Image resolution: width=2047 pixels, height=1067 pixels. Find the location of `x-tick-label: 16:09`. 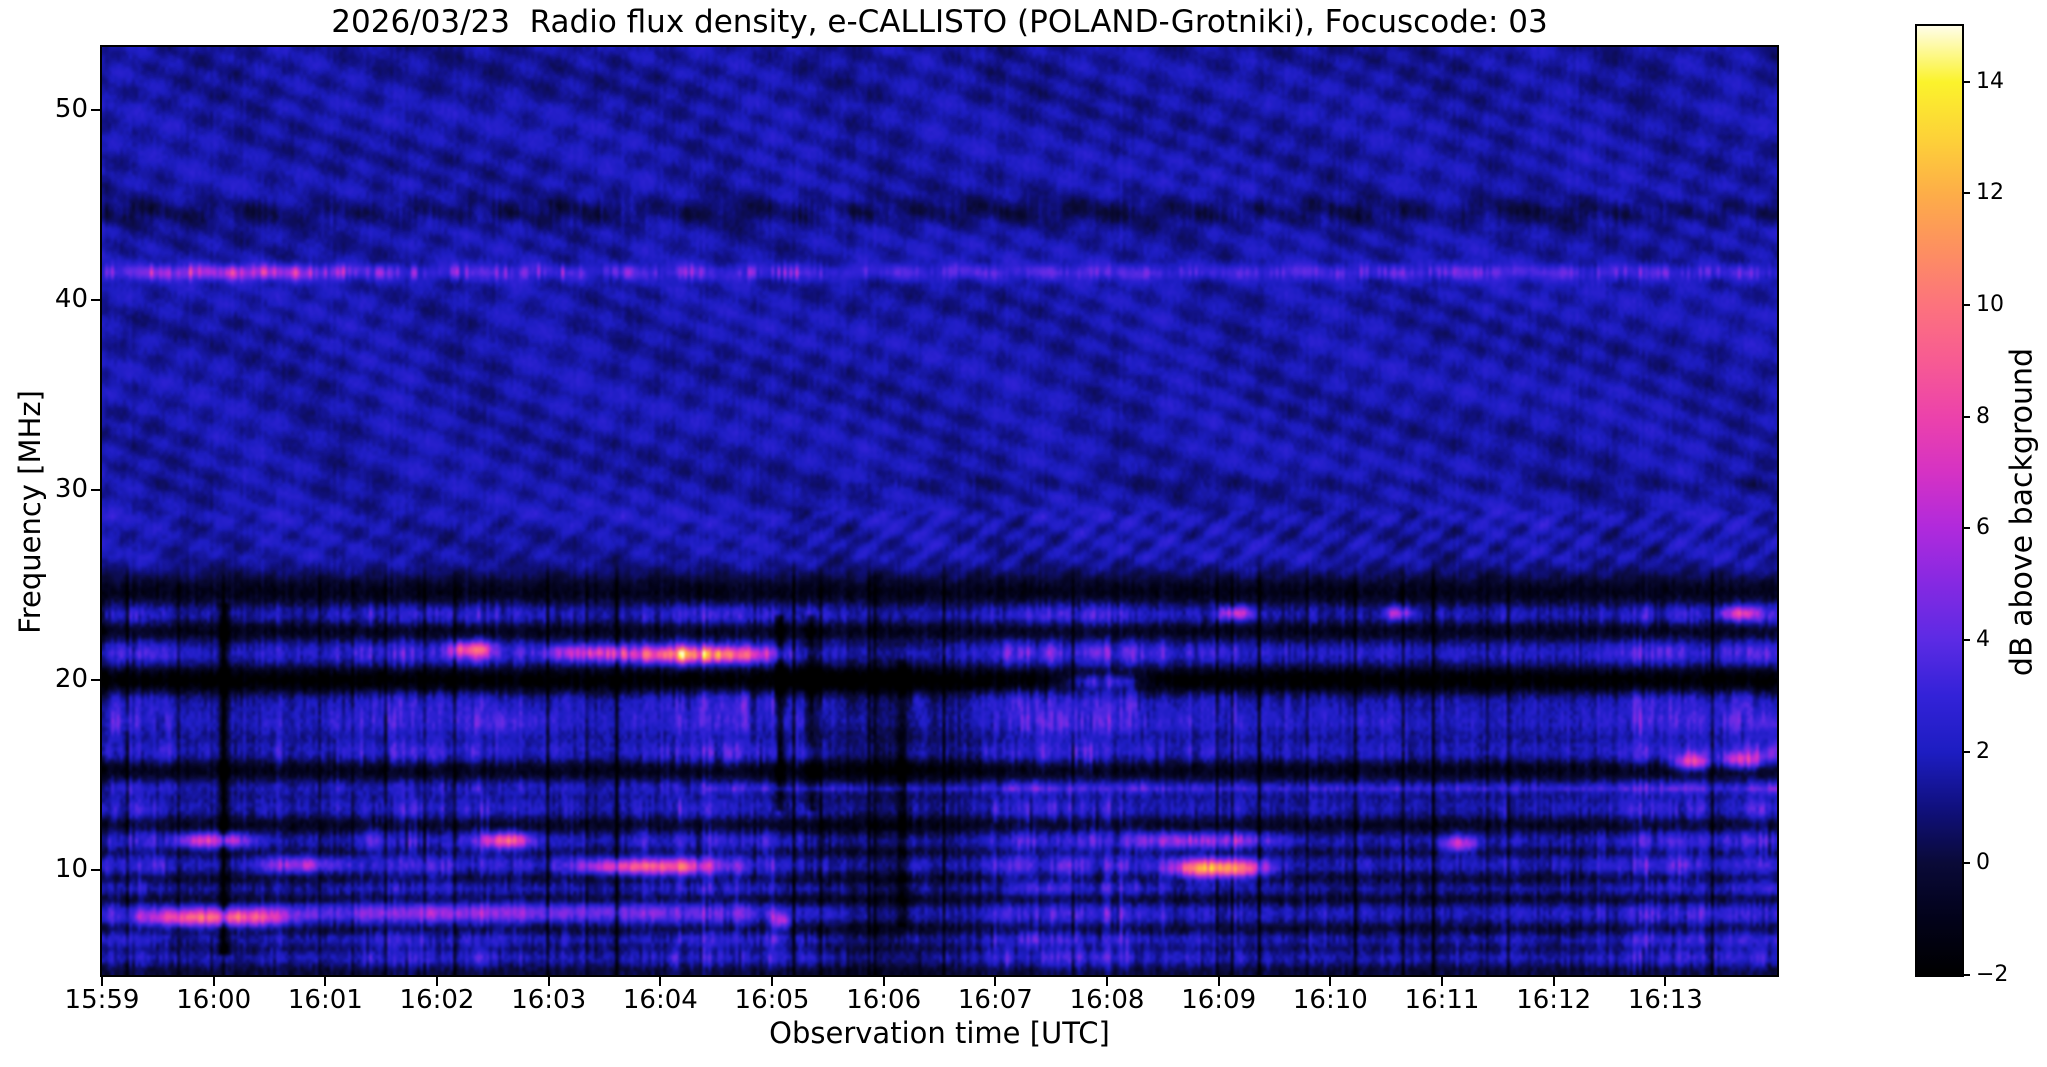

x-tick-label: 16:09 is located at coordinates (1219, 1000).